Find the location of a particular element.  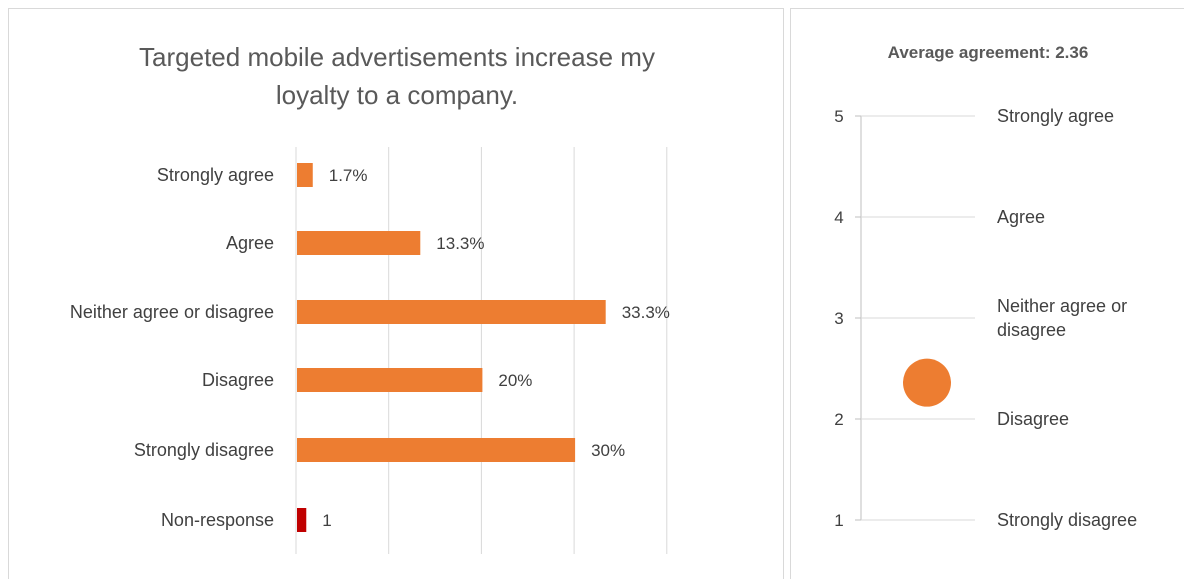

category-label: Non-response is located at coordinates (217, 520).